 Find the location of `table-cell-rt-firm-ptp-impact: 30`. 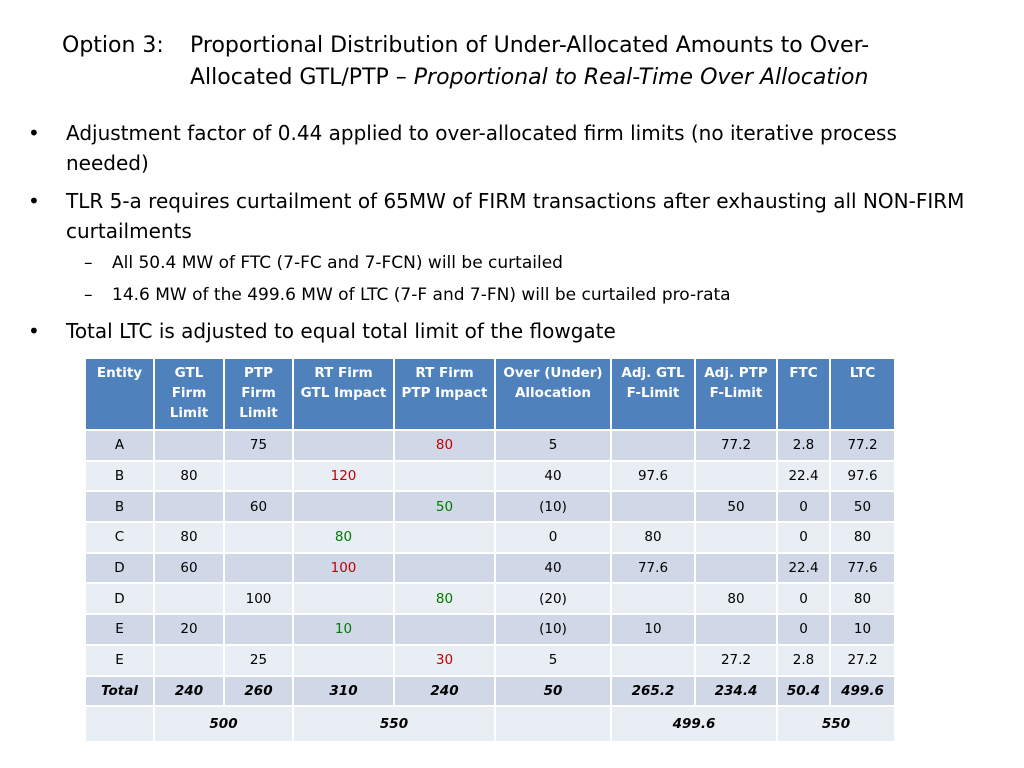

table-cell-rt-firm-ptp-impact: 30 is located at coordinates (444, 660).